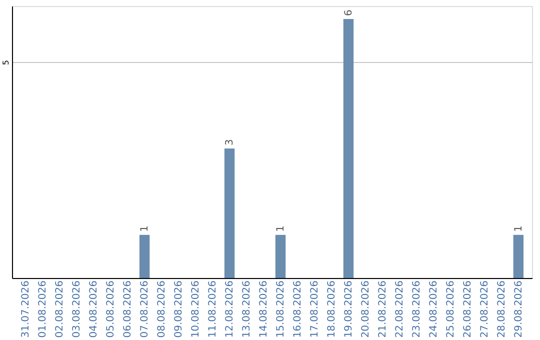  Describe the element at coordinates (314, 309) in the screenshot. I see `x-tick-label: 17.08.2026` at that location.